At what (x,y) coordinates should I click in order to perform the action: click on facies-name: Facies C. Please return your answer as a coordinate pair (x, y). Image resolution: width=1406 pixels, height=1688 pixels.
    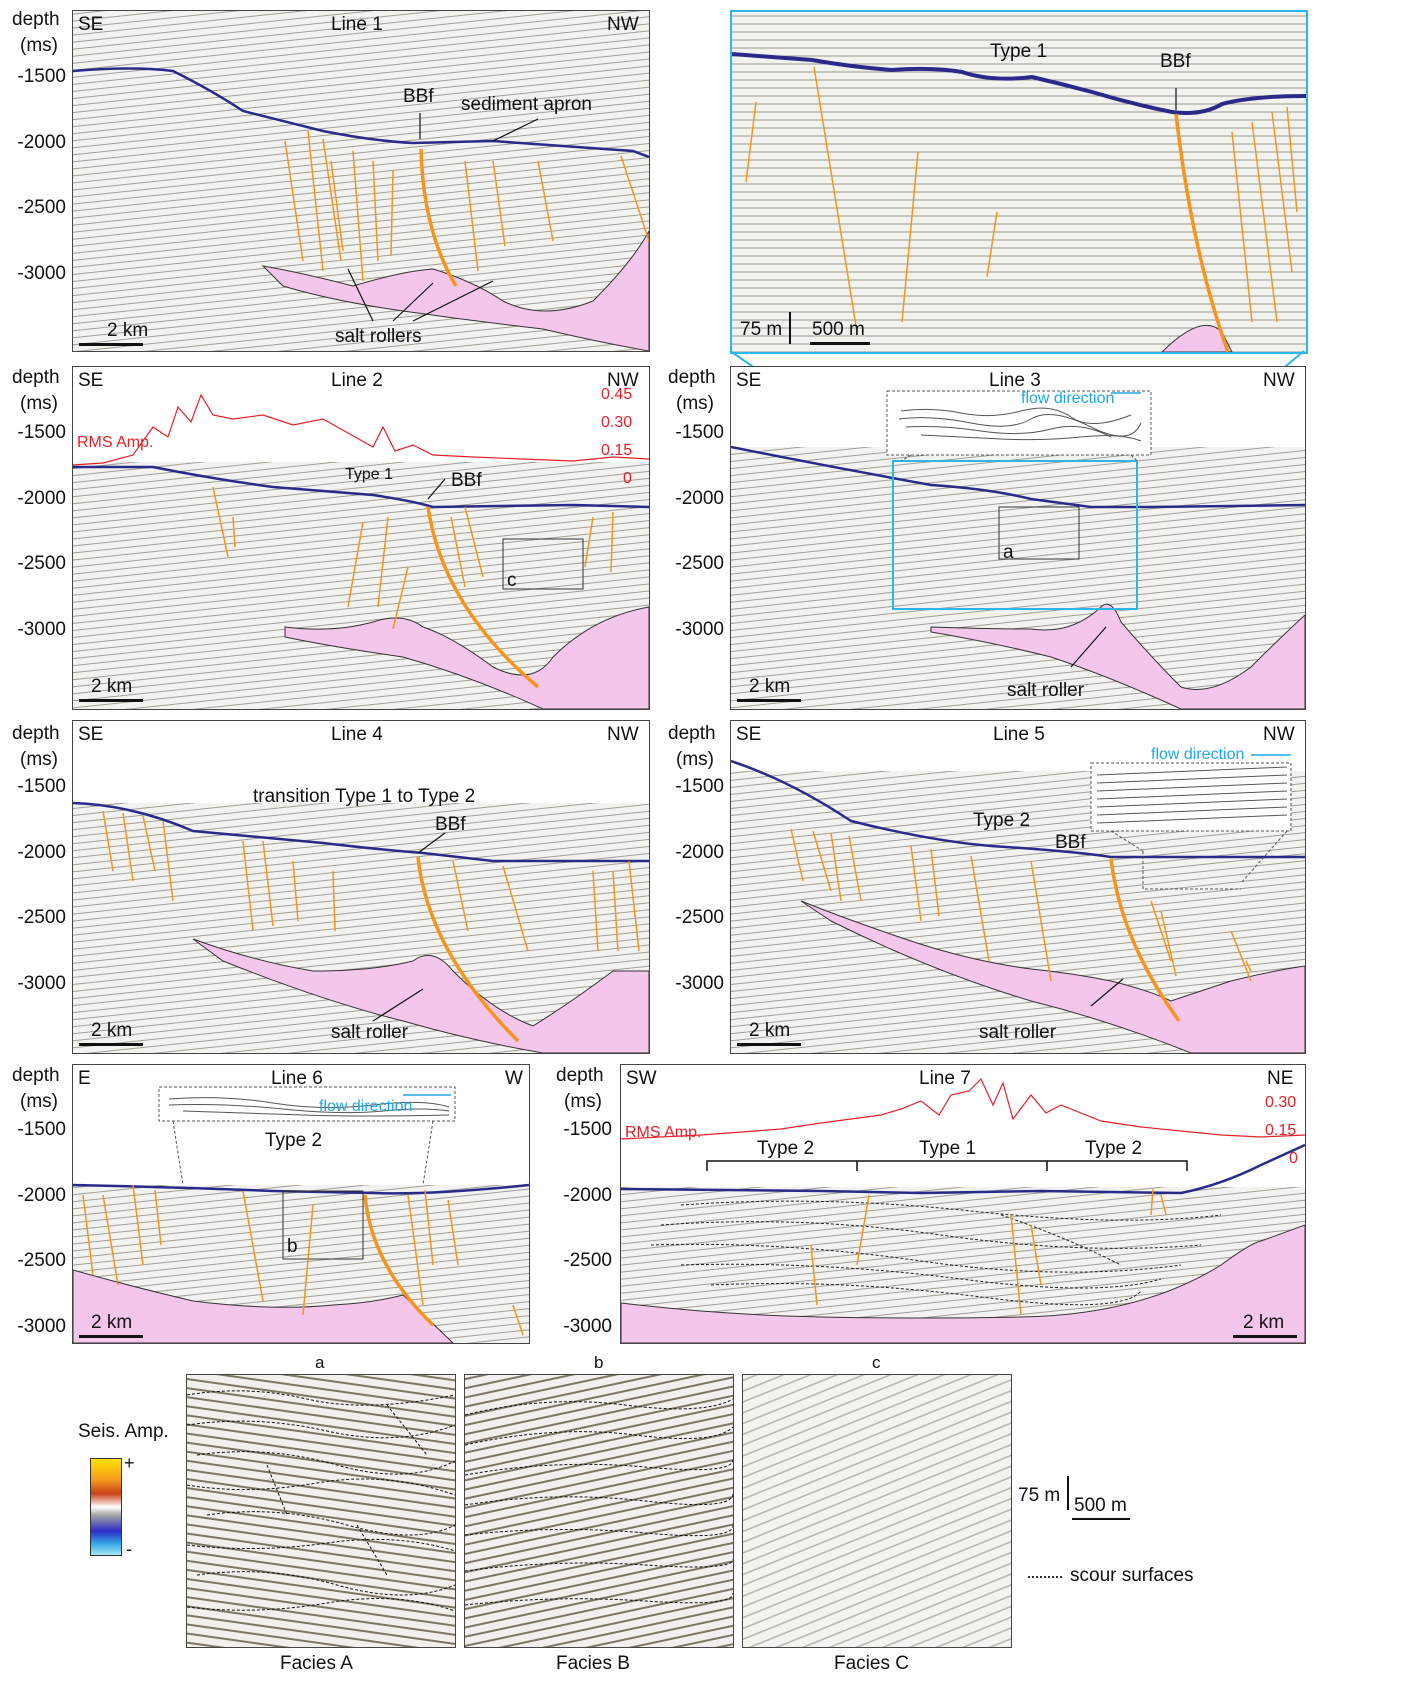
    Looking at the image, I should click on (871, 1663).